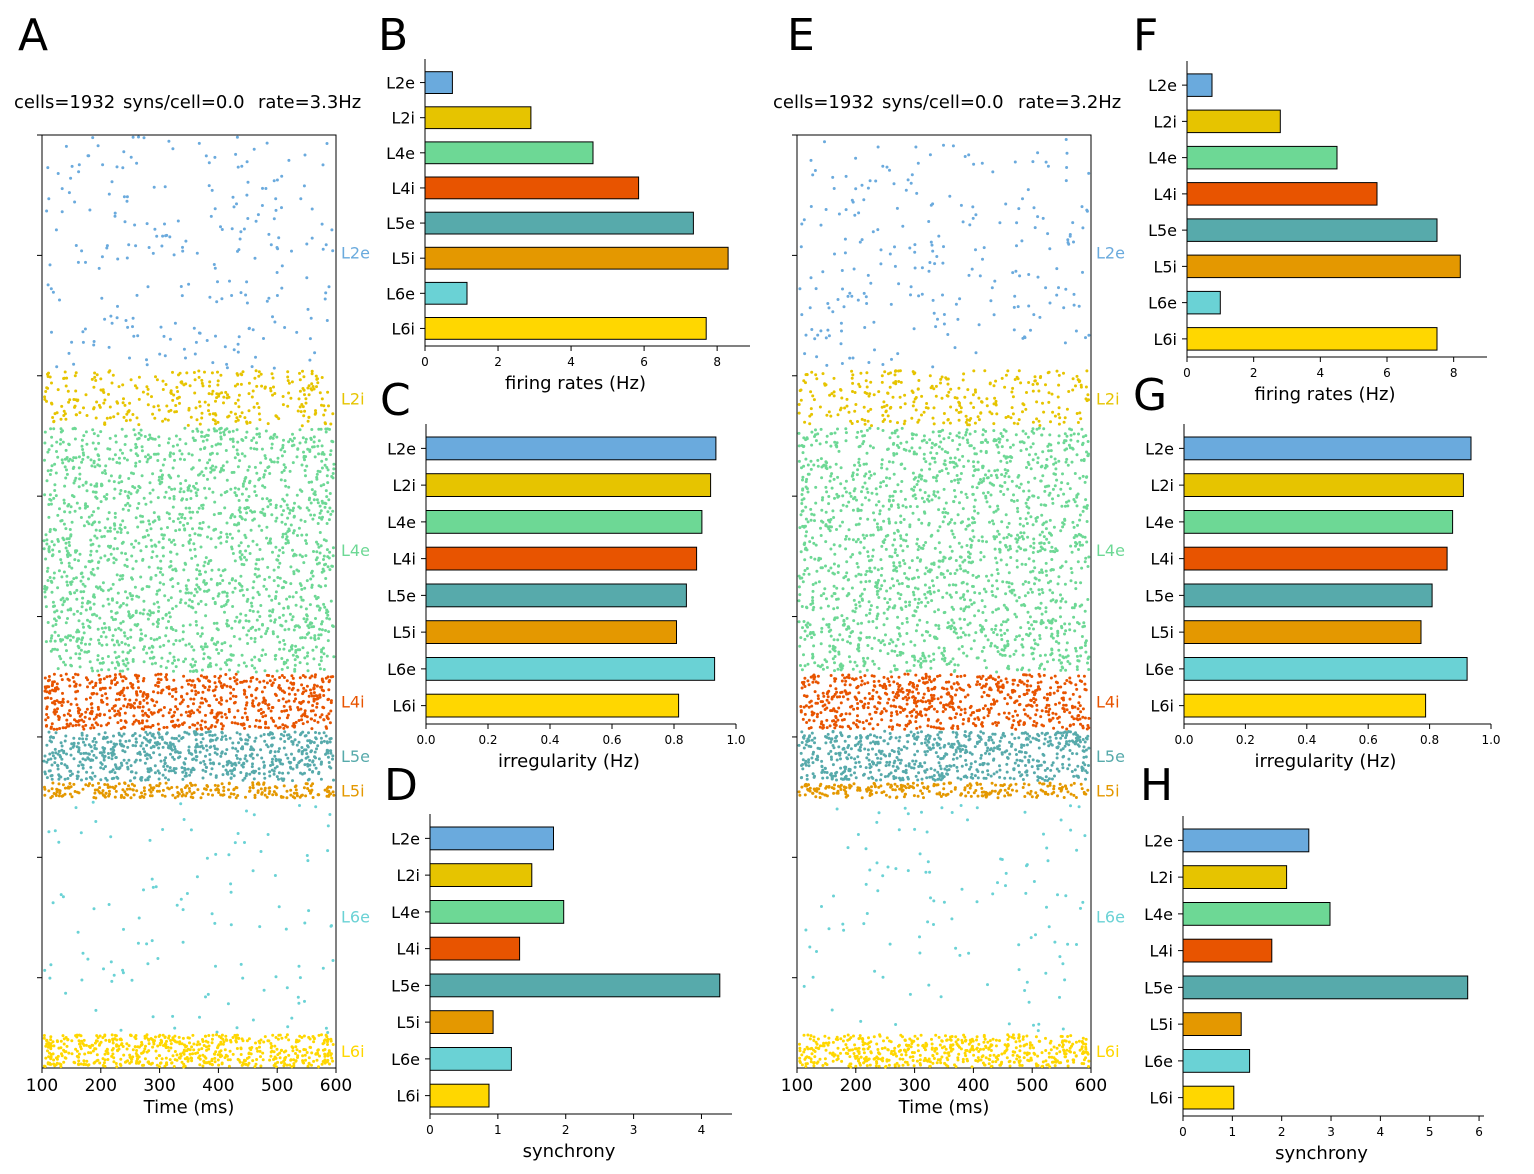 This screenshot has height=1174, width=1534. What do you see at coordinates (702, 1130) in the screenshot?
I see `x-tick-label: 4` at bounding box center [702, 1130].